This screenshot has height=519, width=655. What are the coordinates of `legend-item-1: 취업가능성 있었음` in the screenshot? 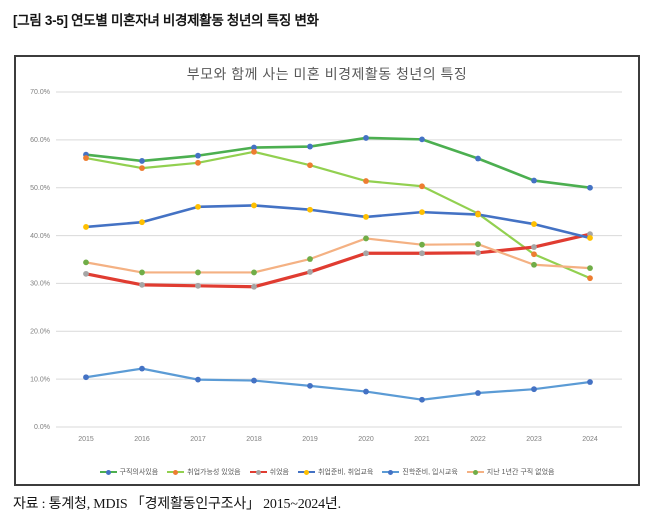 It's located at (204, 472).